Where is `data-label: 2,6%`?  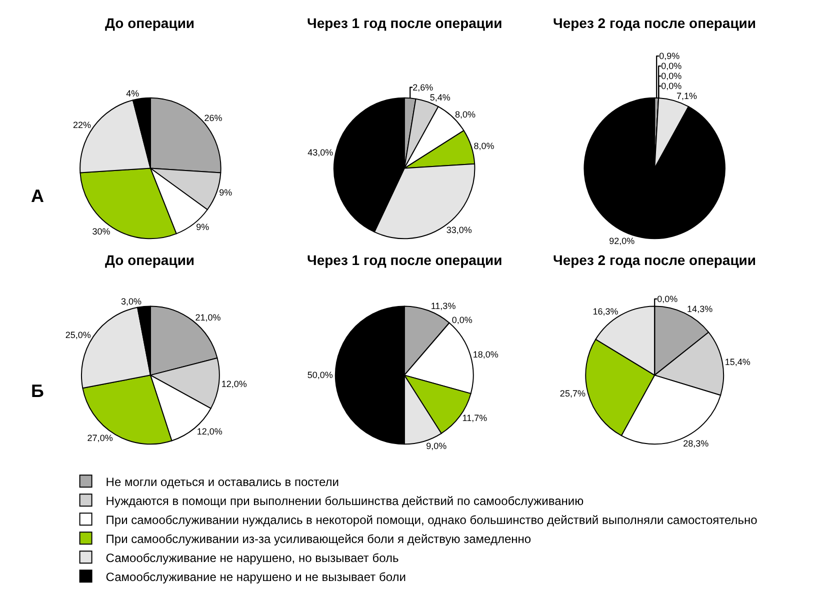
data-label: 2,6% is located at coordinates (423, 87).